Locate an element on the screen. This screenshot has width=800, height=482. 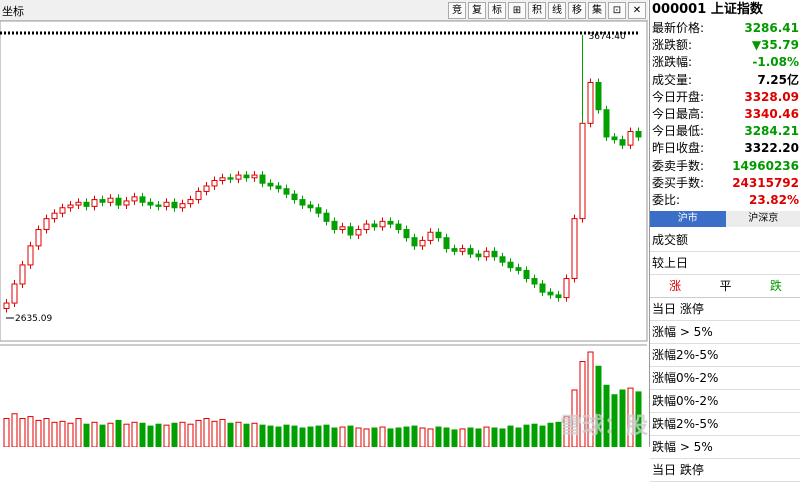
range-row: 当日 涨停 is located at coordinates (725, 309).